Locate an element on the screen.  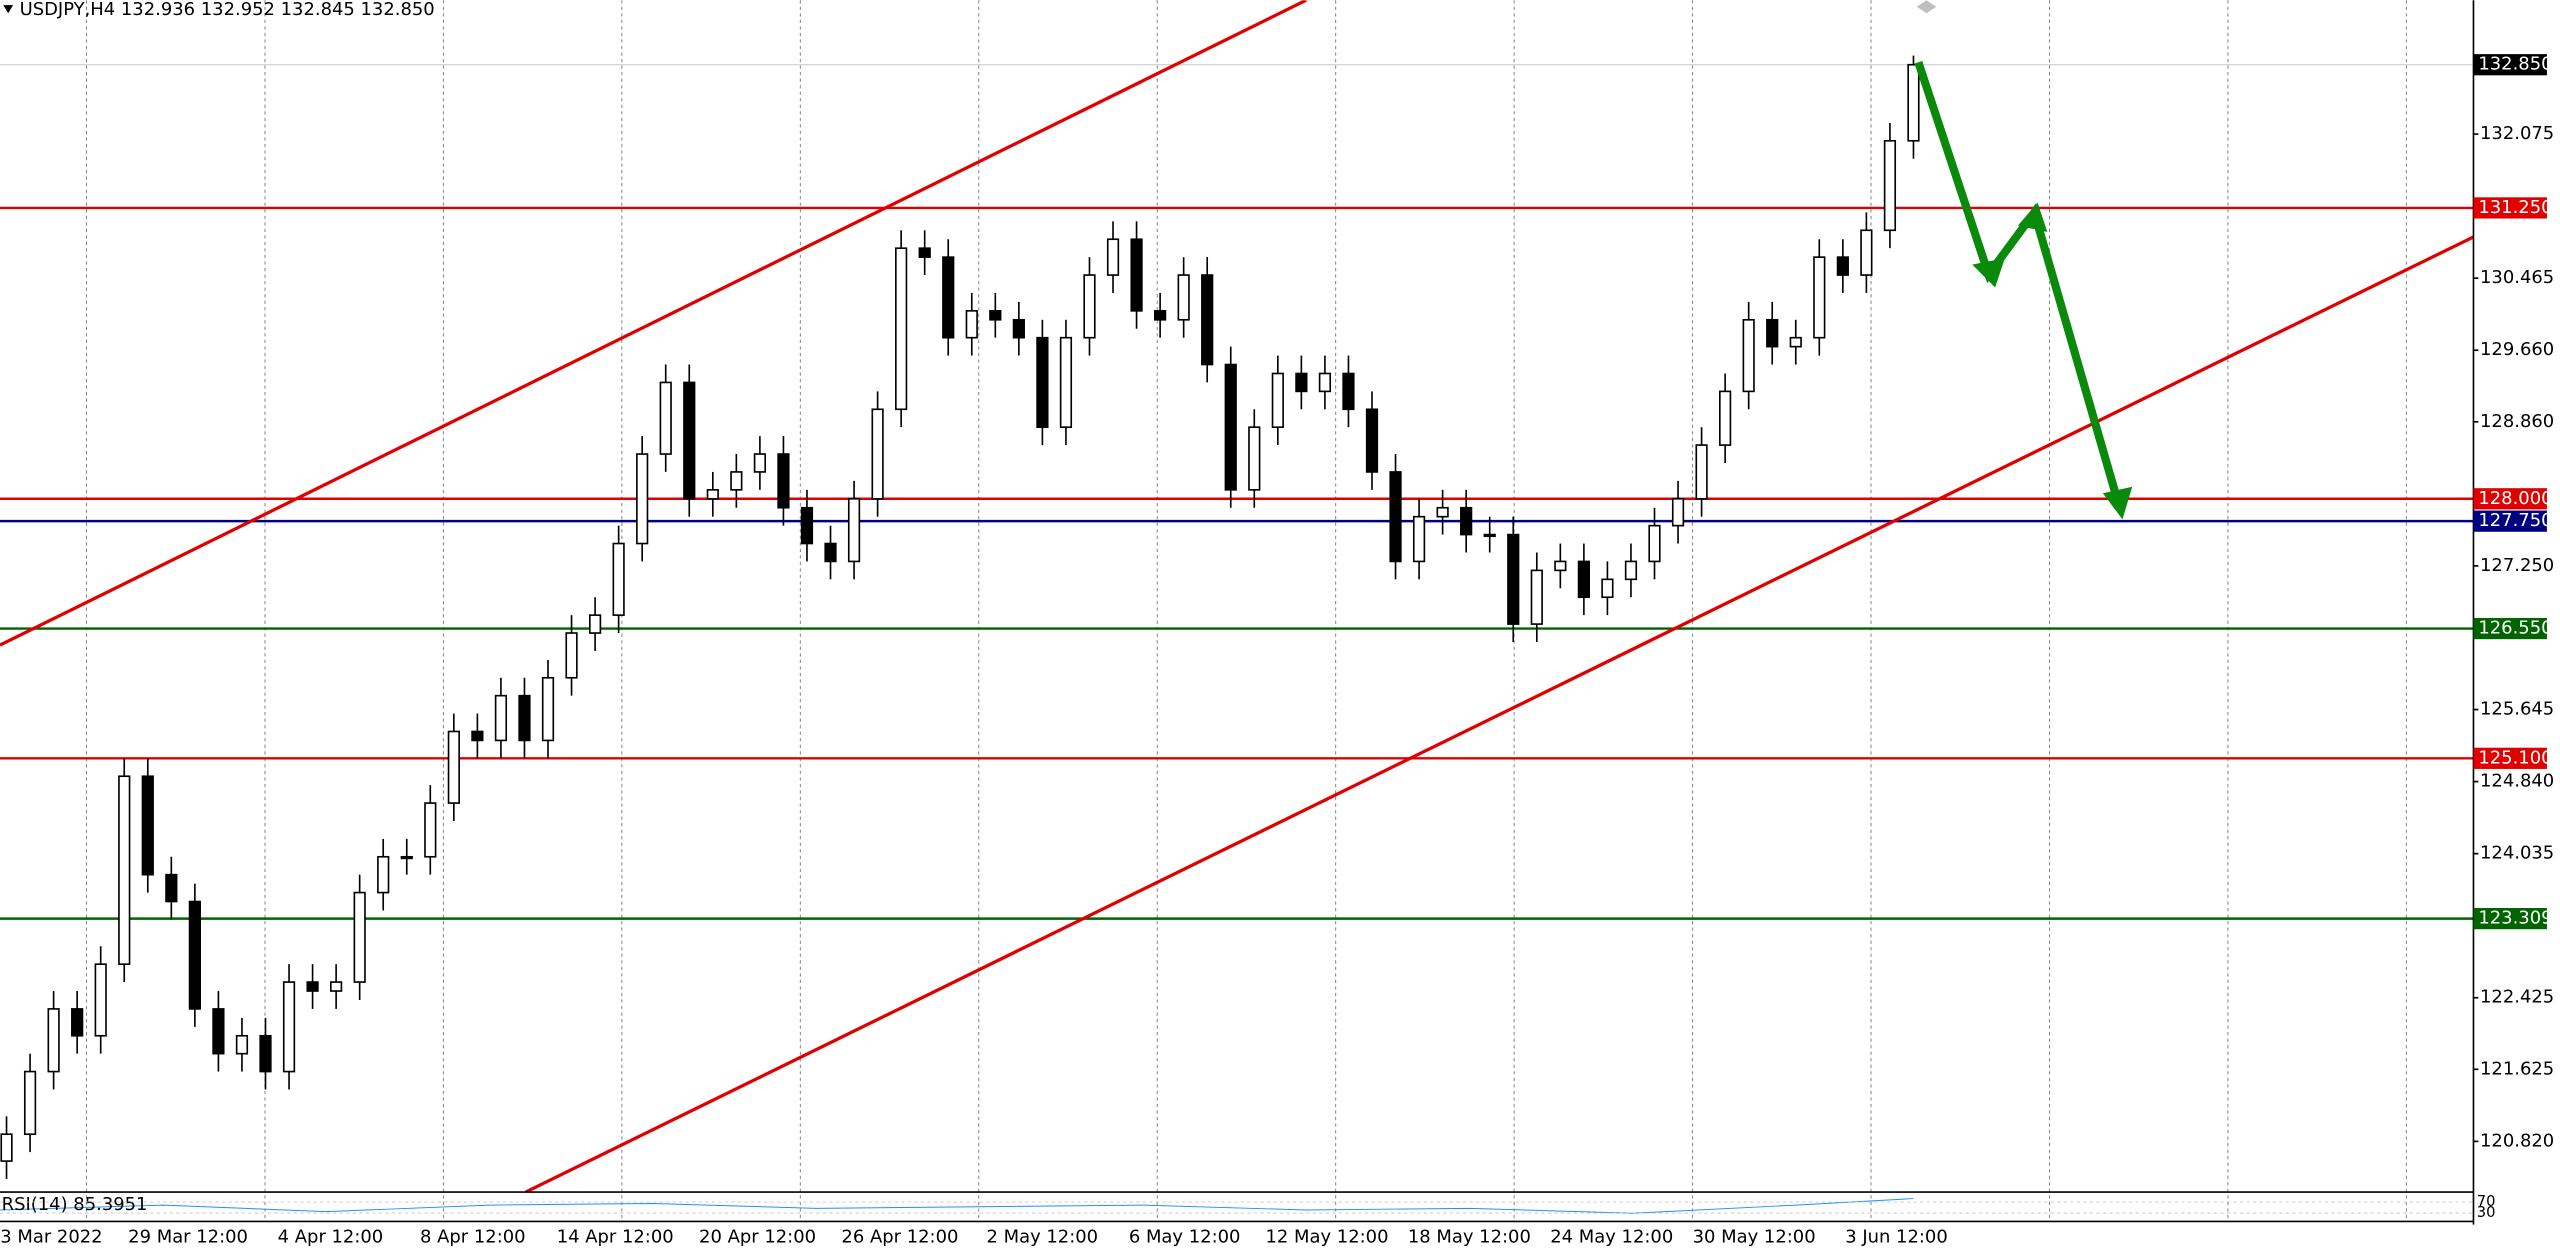
x-tick-label: 2 May 12:00 is located at coordinates (1042, 1237).